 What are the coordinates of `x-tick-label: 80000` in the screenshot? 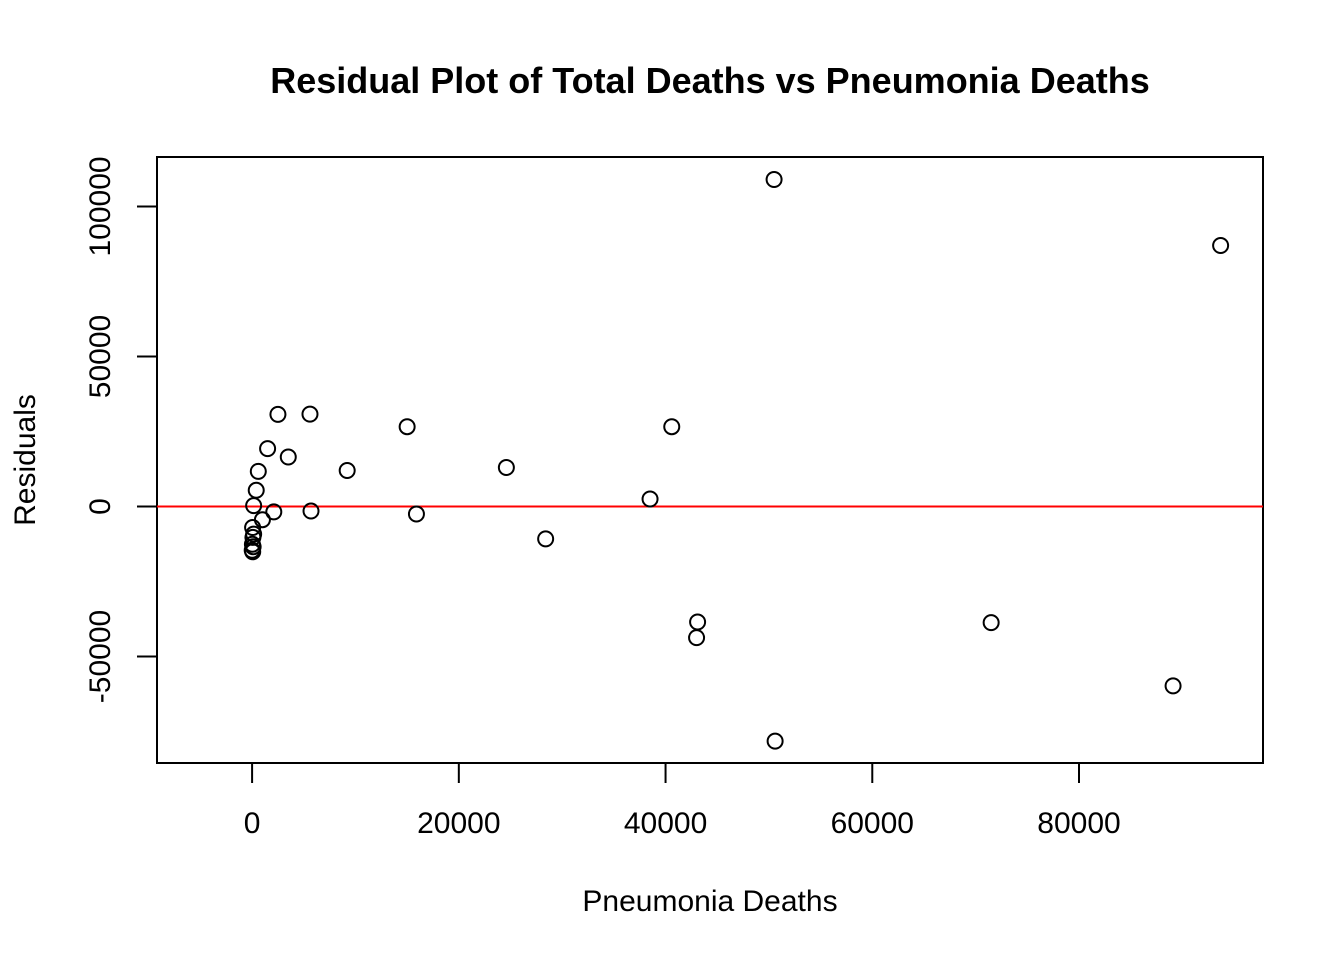 It's located at (1078, 823).